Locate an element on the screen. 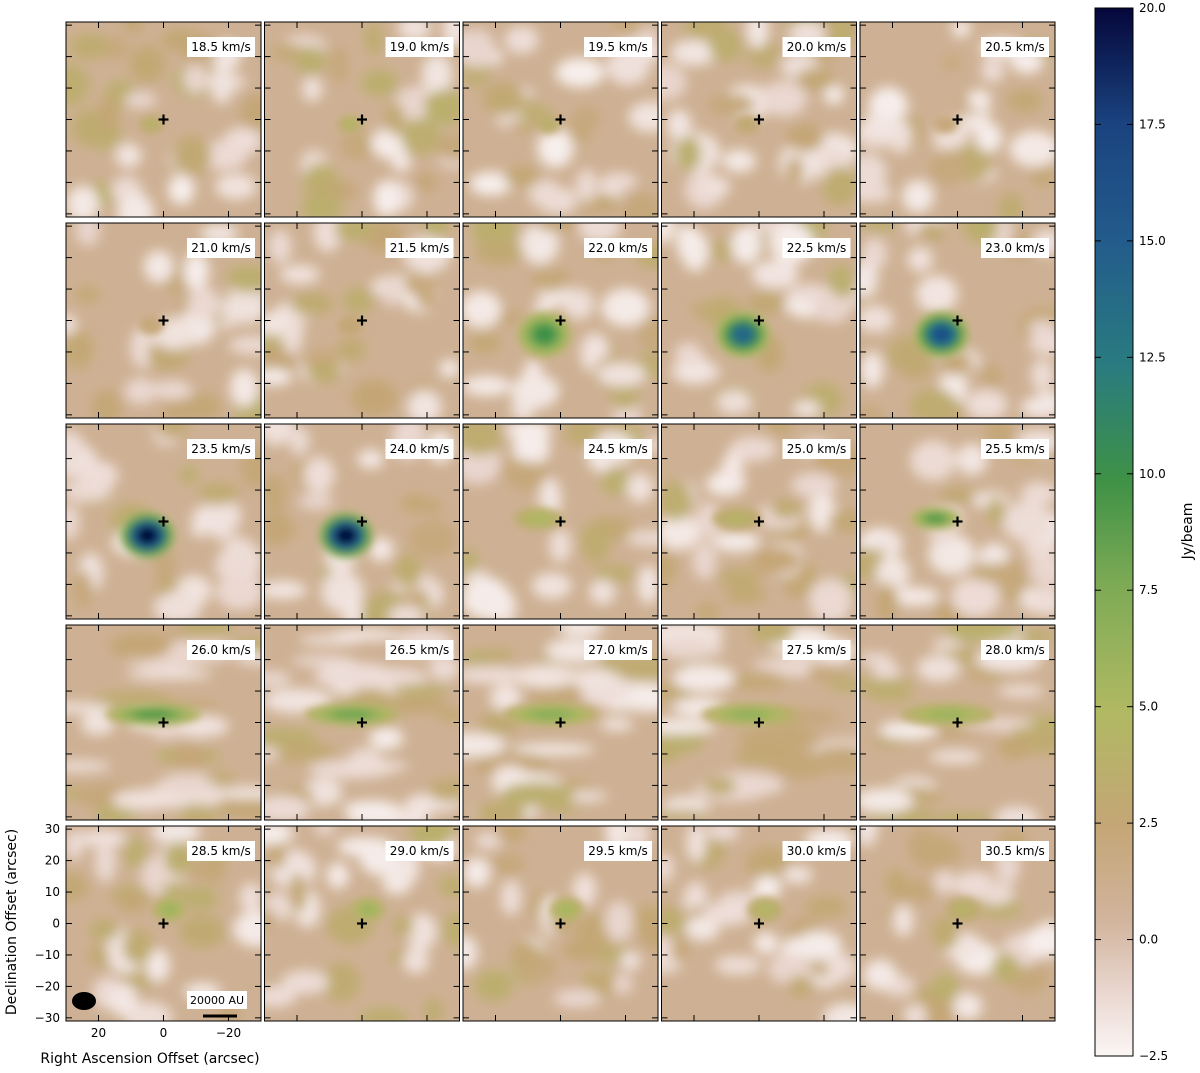 This screenshot has width=1200, height=1073. velocity-label: 18.5 km/s is located at coordinates (220, 47).